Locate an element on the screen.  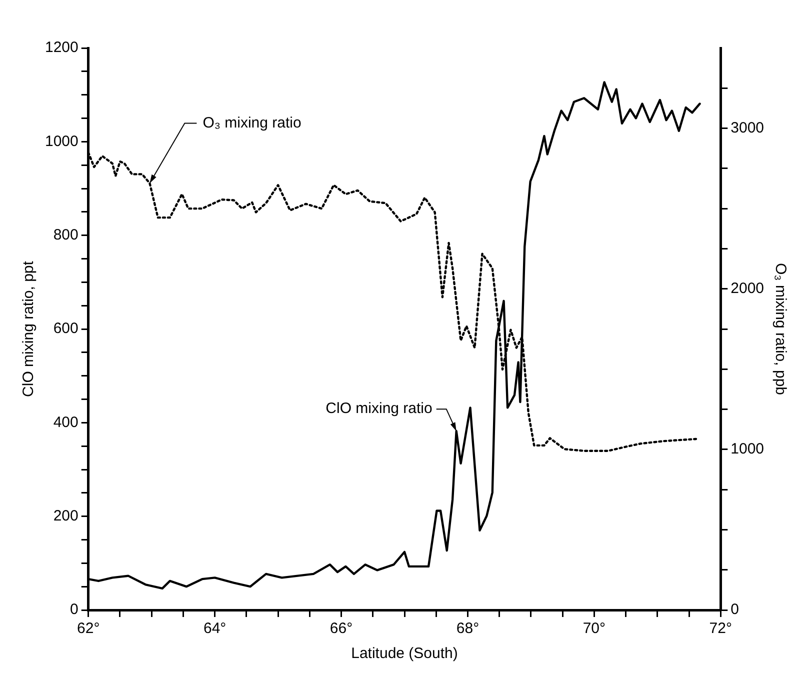
x-tick-label: 70° is located at coordinates (594, 629).